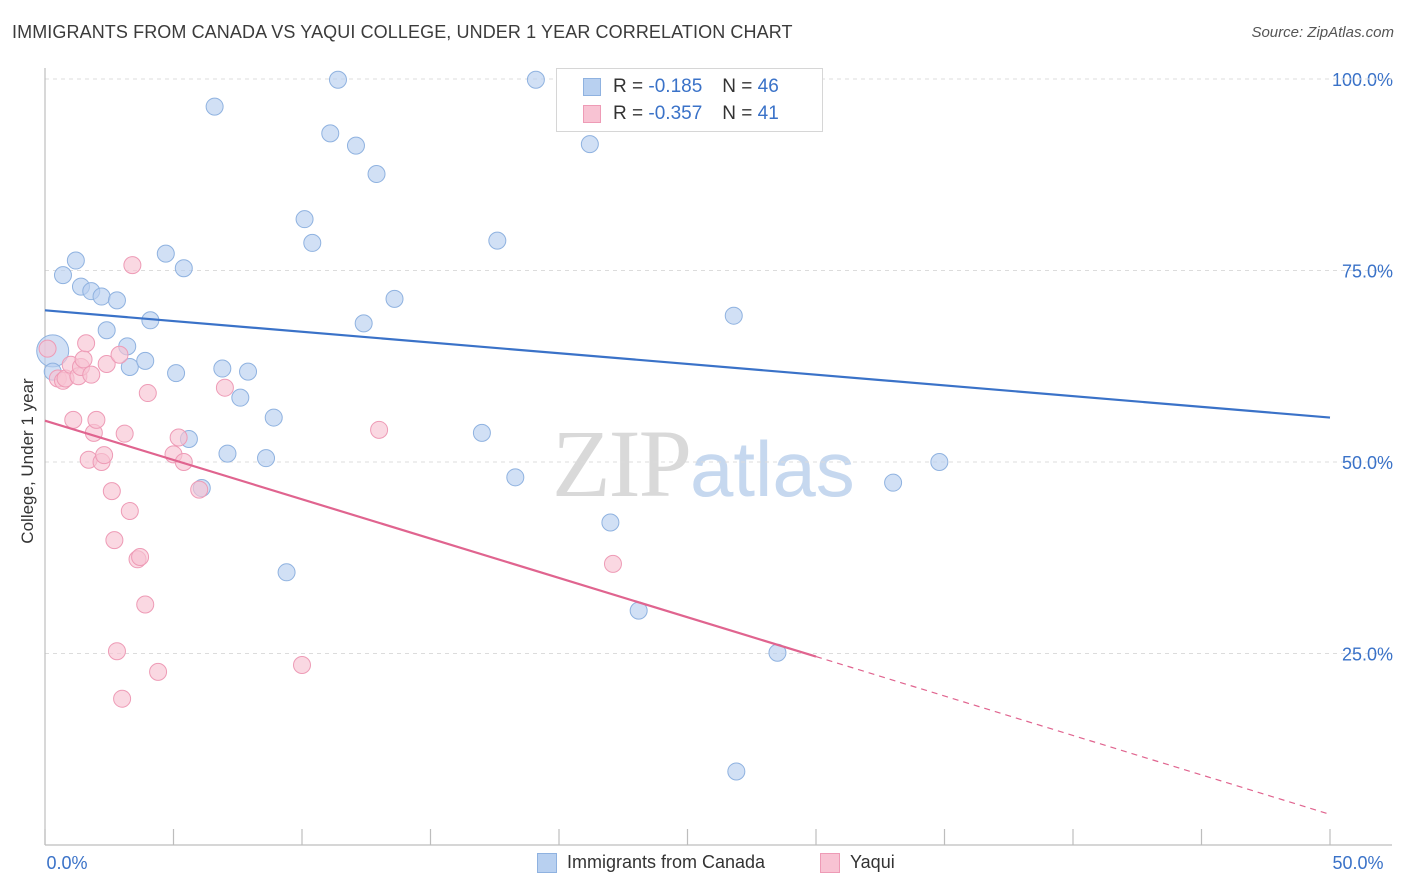  What do you see at coordinates (430, 538) in the screenshot?
I see `yaqui-trend-line` at bounding box center [430, 538].